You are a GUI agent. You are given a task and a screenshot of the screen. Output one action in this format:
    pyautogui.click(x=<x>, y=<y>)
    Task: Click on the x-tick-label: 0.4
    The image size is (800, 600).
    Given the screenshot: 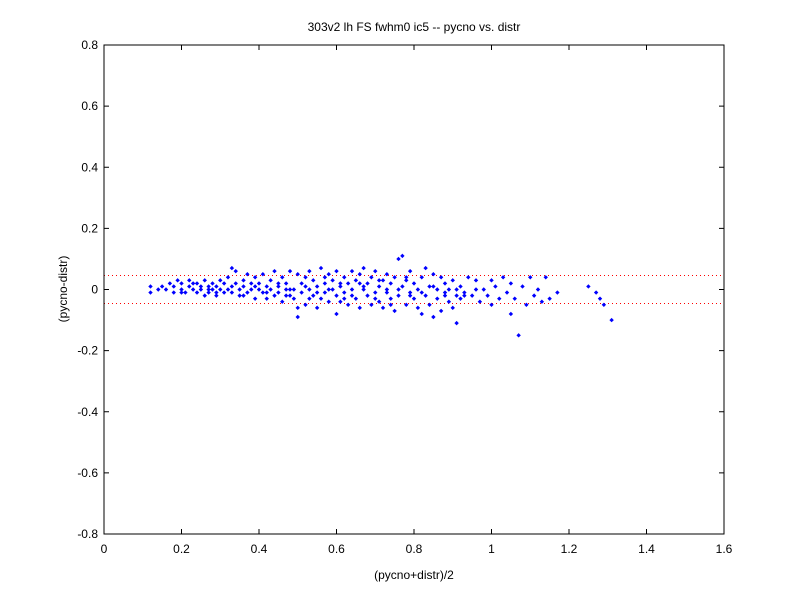 What is the action you would take?
    pyautogui.click(x=259, y=549)
    